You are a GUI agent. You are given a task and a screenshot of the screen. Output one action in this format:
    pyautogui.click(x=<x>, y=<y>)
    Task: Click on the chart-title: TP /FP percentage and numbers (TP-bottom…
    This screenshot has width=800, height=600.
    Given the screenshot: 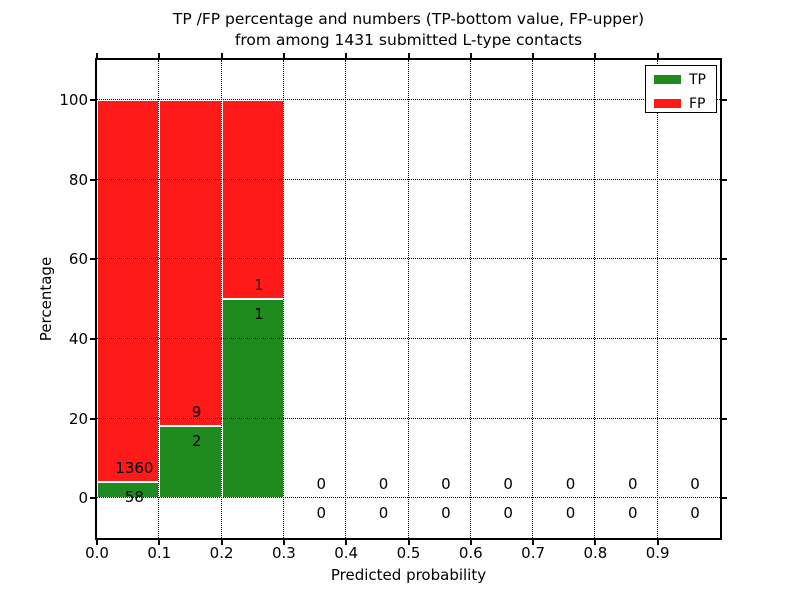 What is the action you would take?
    pyautogui.click(x=408, y=30)
    